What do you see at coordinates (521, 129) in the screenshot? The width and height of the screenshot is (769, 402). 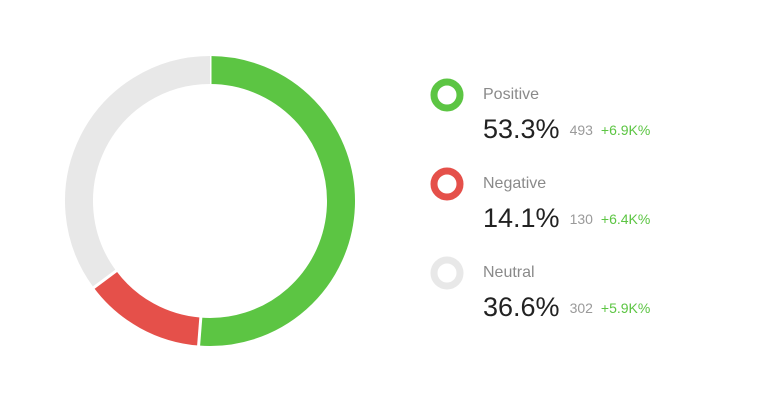 I see `legend-percent: 53.3%` at bounding box center [521, 129].